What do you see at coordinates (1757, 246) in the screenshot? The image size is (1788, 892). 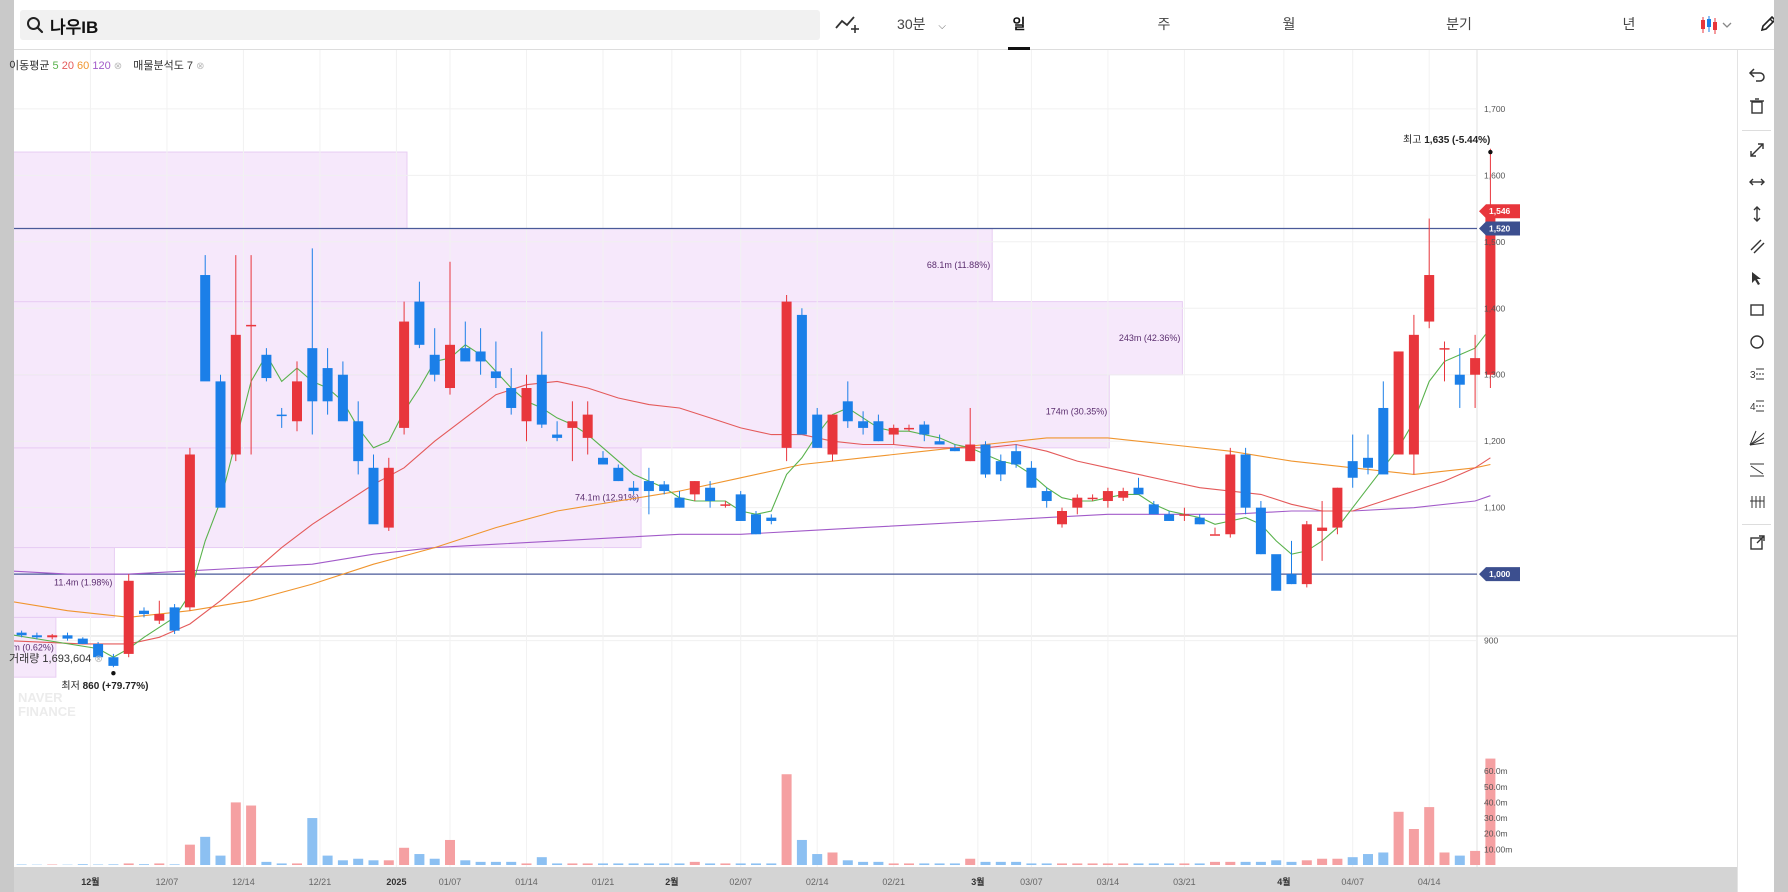 I see `parallel-lines-icon` at bounding box center [1757, 246].